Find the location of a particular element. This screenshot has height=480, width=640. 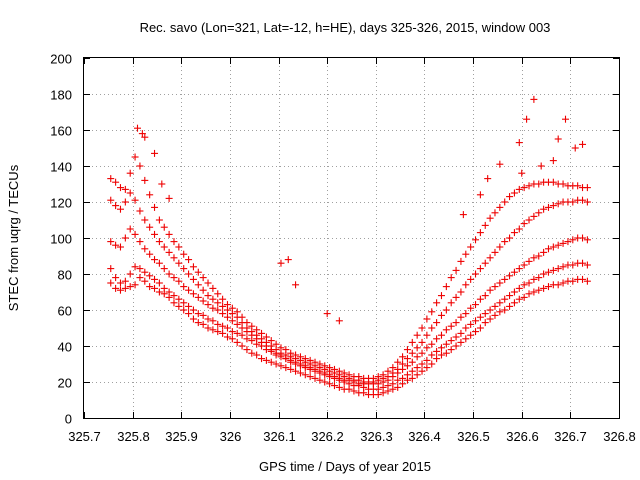

x-axis-label: GPS time / Days of year 2015 is located at coordinates (345, 466).